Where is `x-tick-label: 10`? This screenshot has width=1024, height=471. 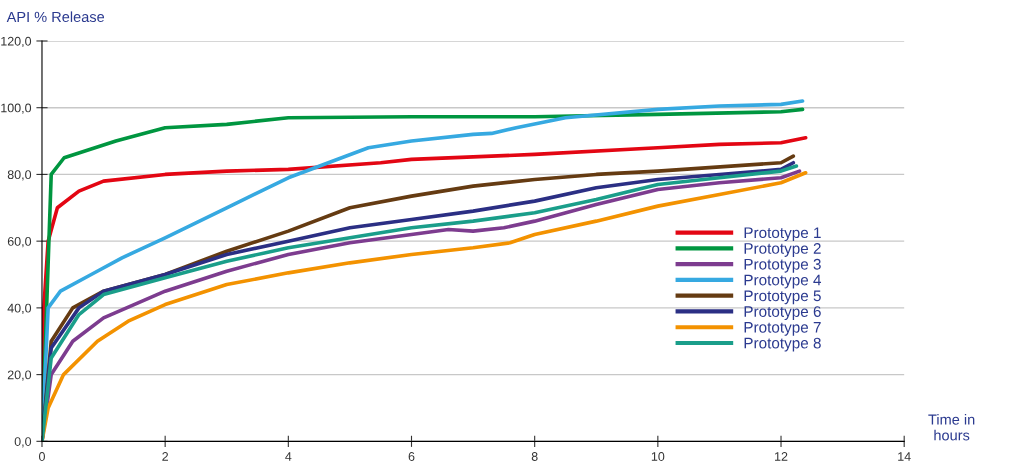 x-tick-label: 10 is located at coordinates (658, 456).